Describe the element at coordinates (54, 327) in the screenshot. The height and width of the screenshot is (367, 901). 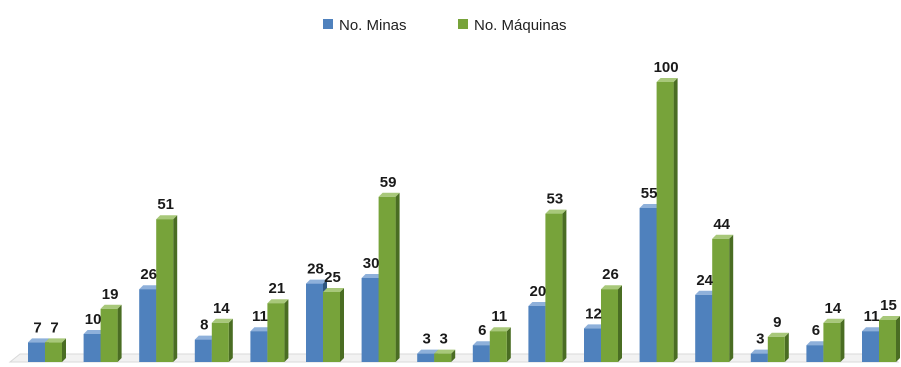
I see `data-label-maquinas-1: 7` at that location.